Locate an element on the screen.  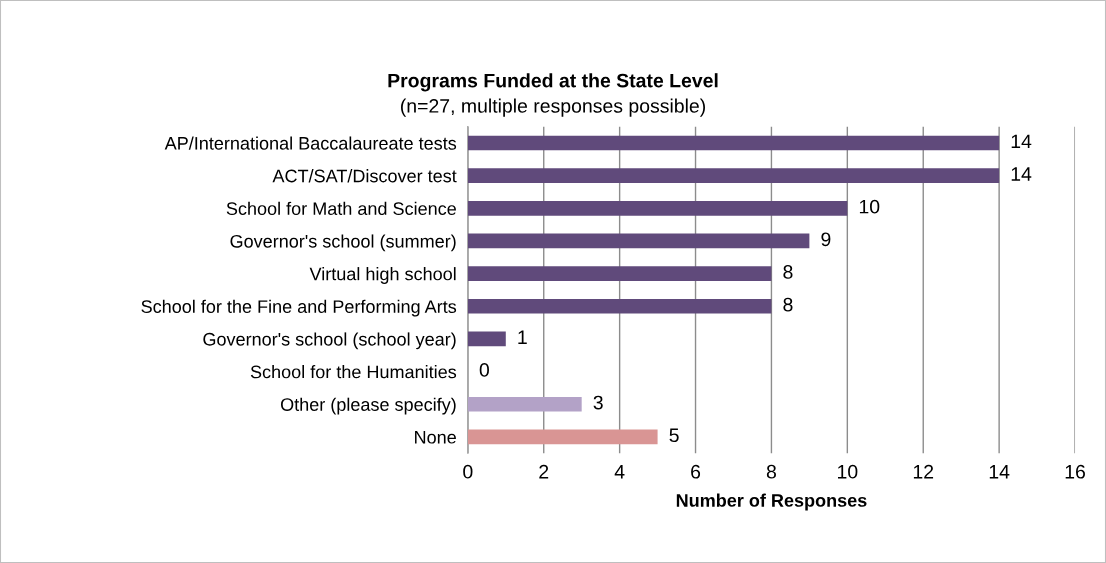
x-axis-title: Number of Responses is located at coordinates (771, 502).